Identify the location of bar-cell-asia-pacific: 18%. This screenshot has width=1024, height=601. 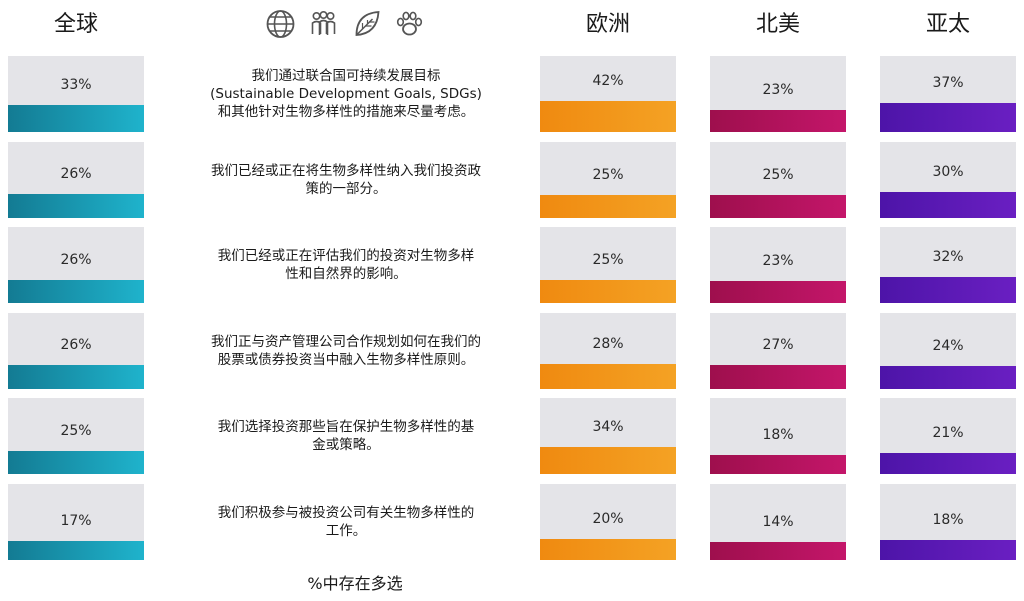
(948, 521).